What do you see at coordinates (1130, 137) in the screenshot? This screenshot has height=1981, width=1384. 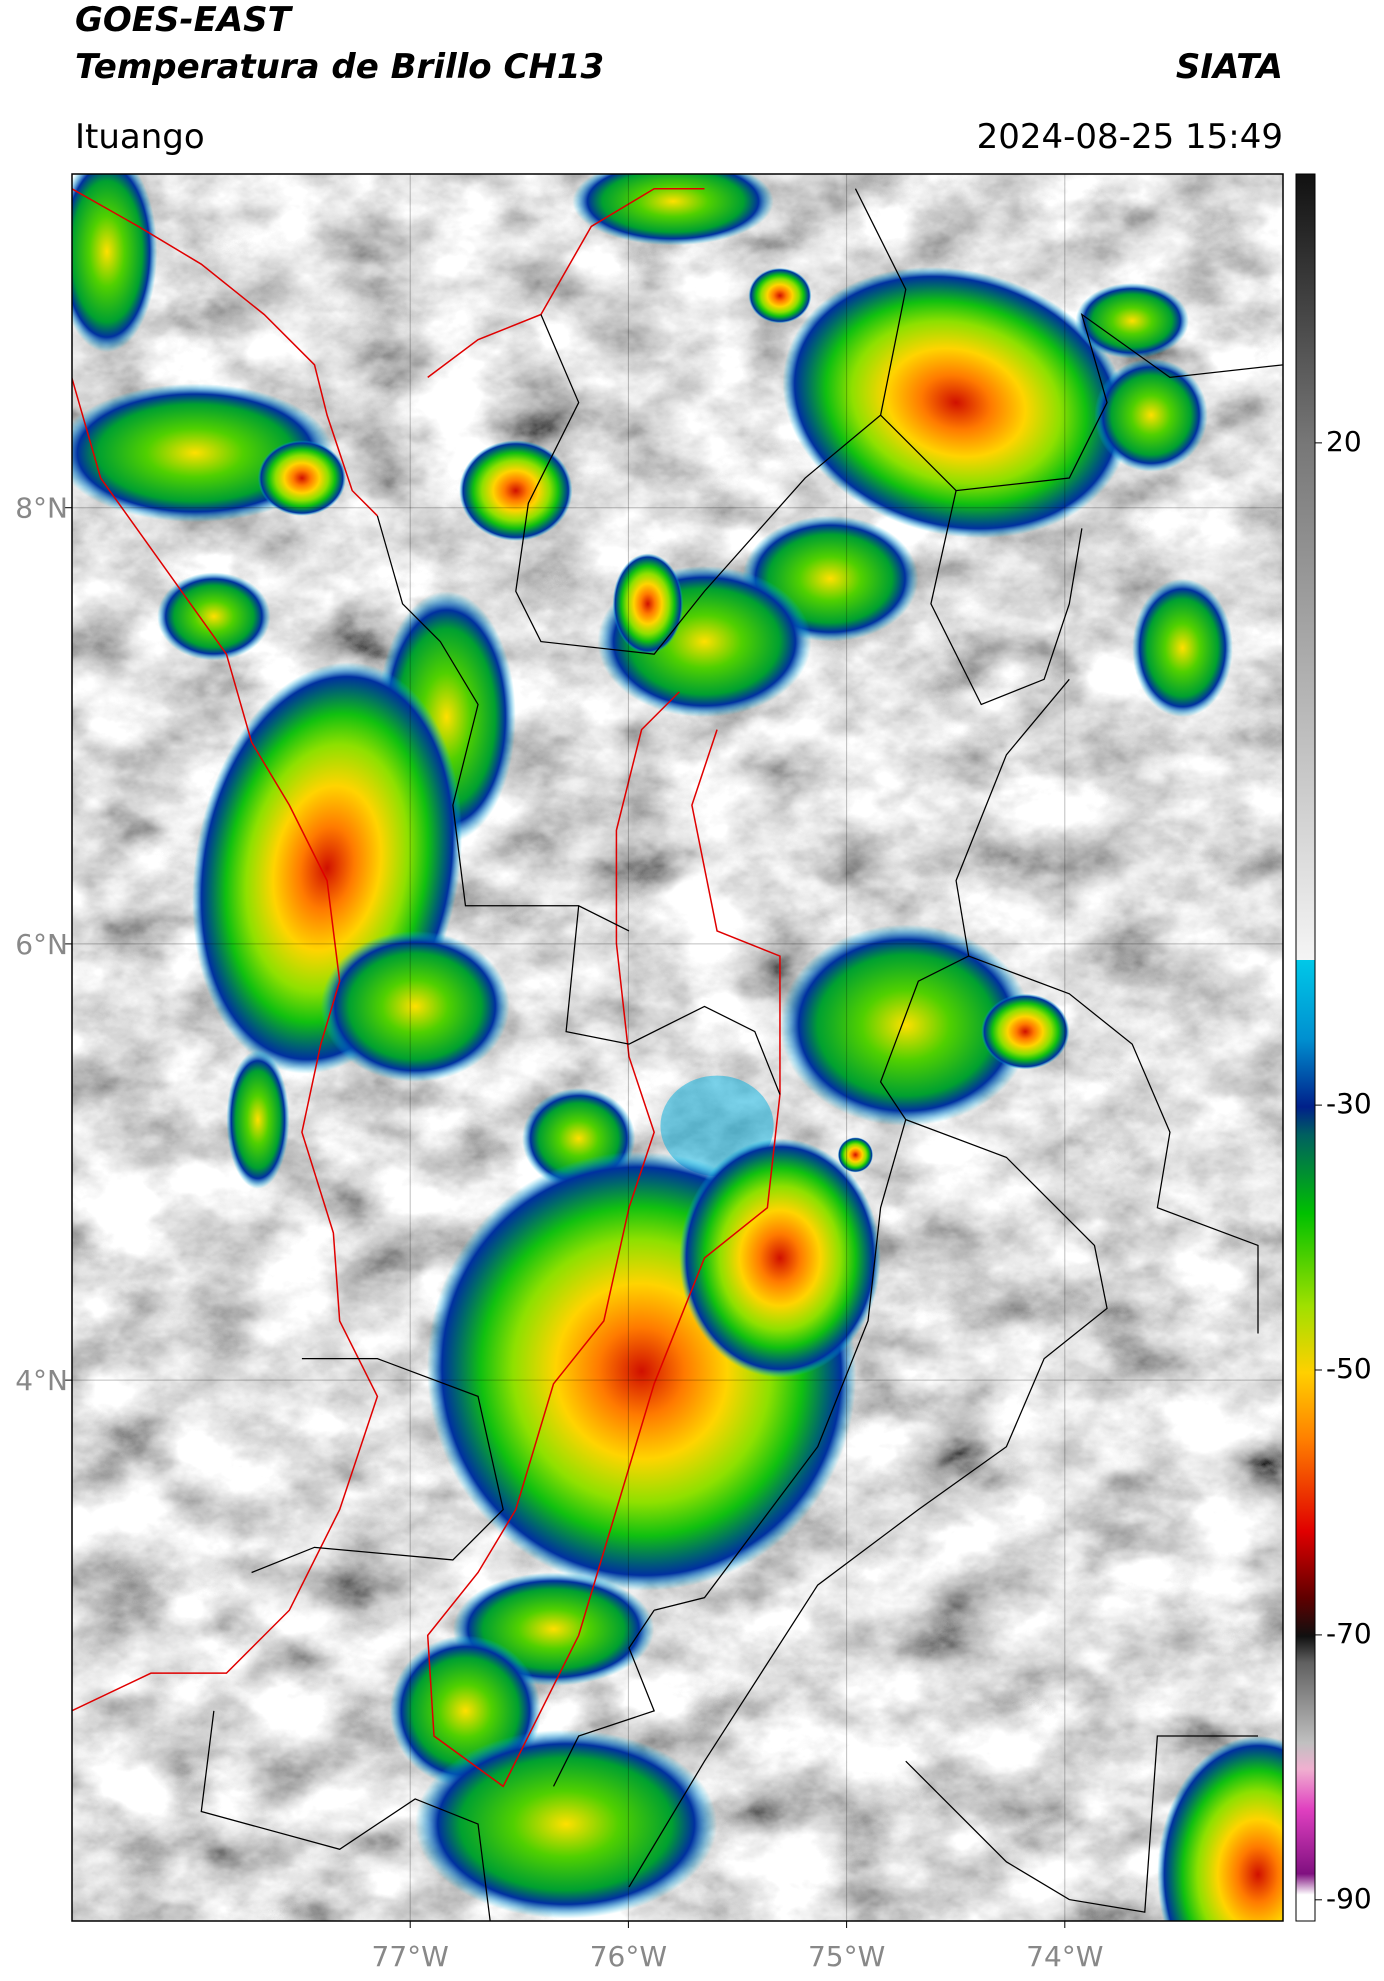 I see `datetime: 2024-08-25 15:49` at bounding box center [1130, 137].